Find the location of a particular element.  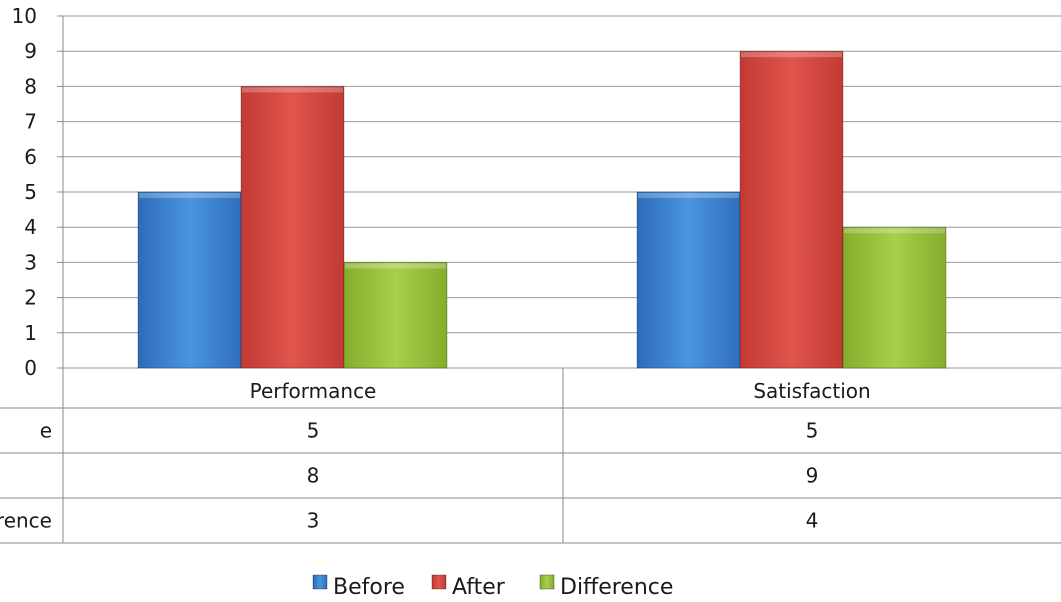

data-label: 4 is located at coordinates (812, 521).